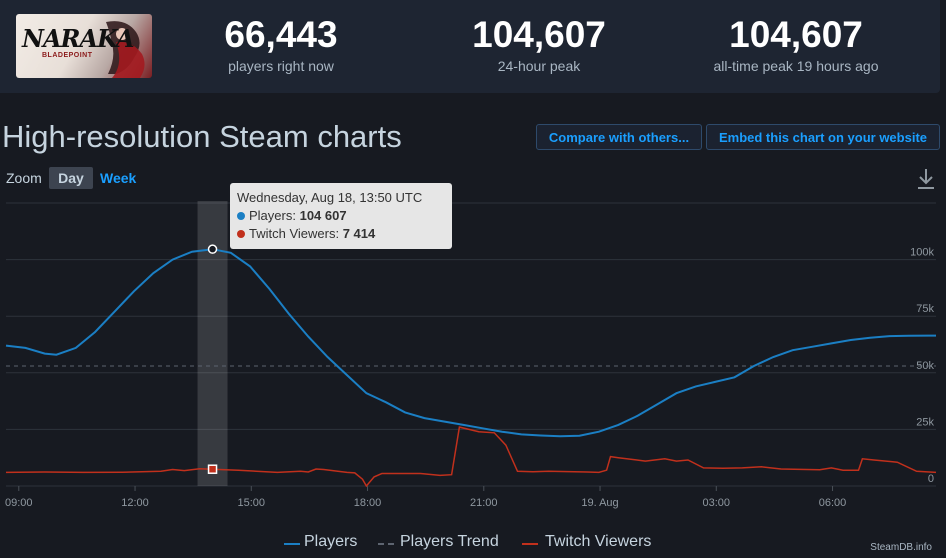 Image resolution: width=946 pixels, height=558 pixels. Describe the element at coordinates (386, 544) in the screenshot. I see `trend-legend-swatch` at that location.